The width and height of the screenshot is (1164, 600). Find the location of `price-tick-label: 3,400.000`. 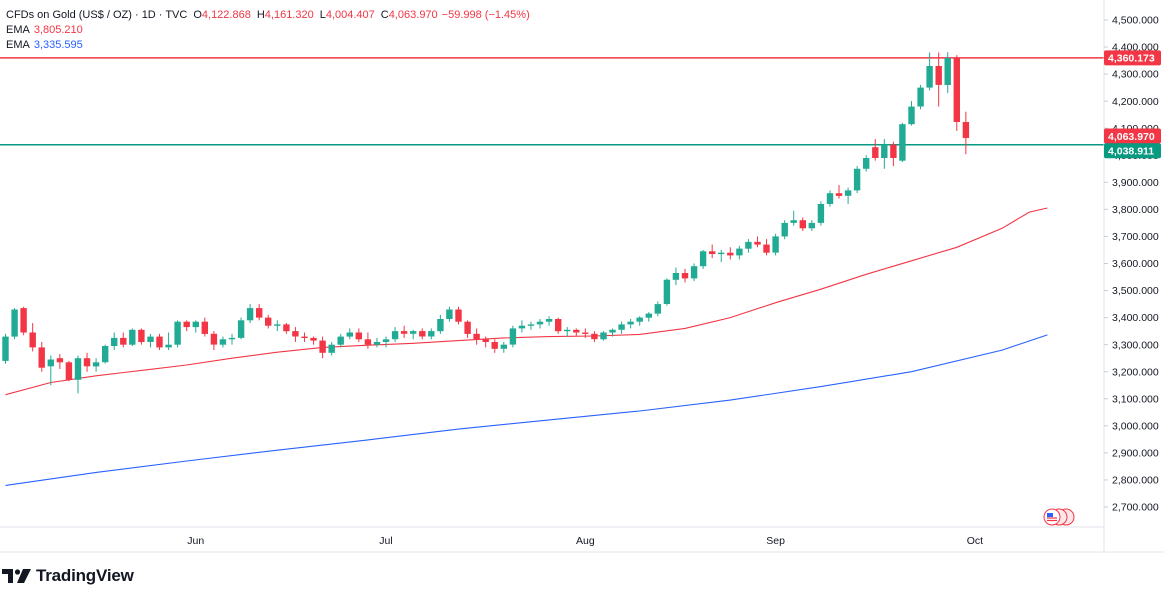

price-tick-label: 3,400.000 is located at coordinates (1135, 318).